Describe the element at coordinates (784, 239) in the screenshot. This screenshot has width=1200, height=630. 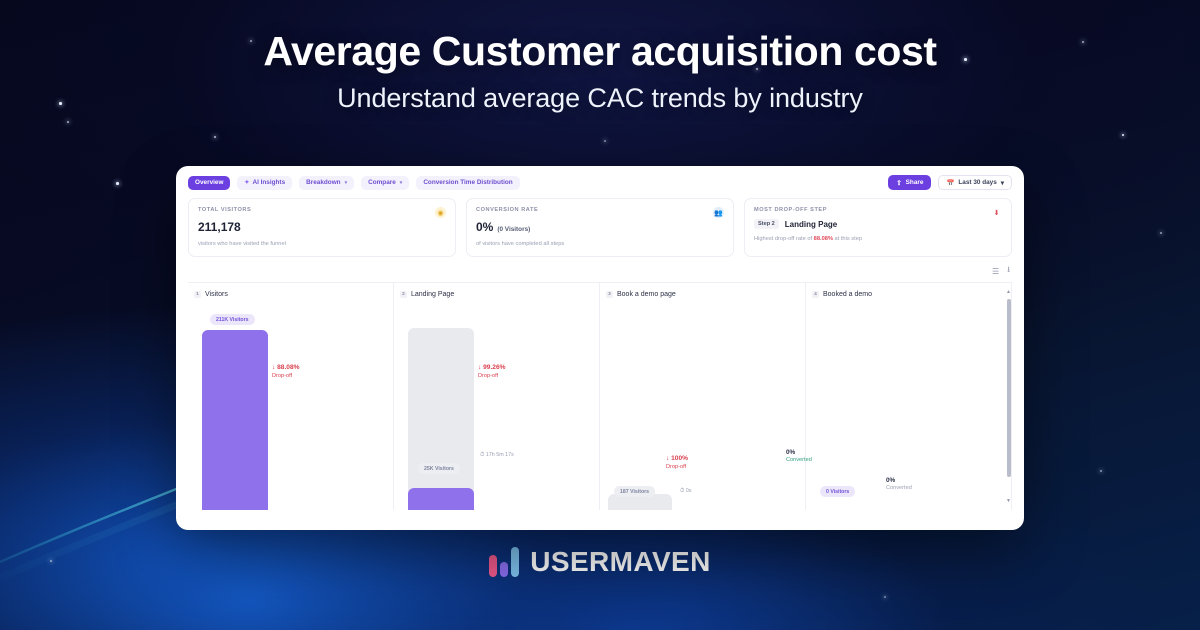
I see `kpi-footnote-pre: Highest drop-off rate of` at that location.